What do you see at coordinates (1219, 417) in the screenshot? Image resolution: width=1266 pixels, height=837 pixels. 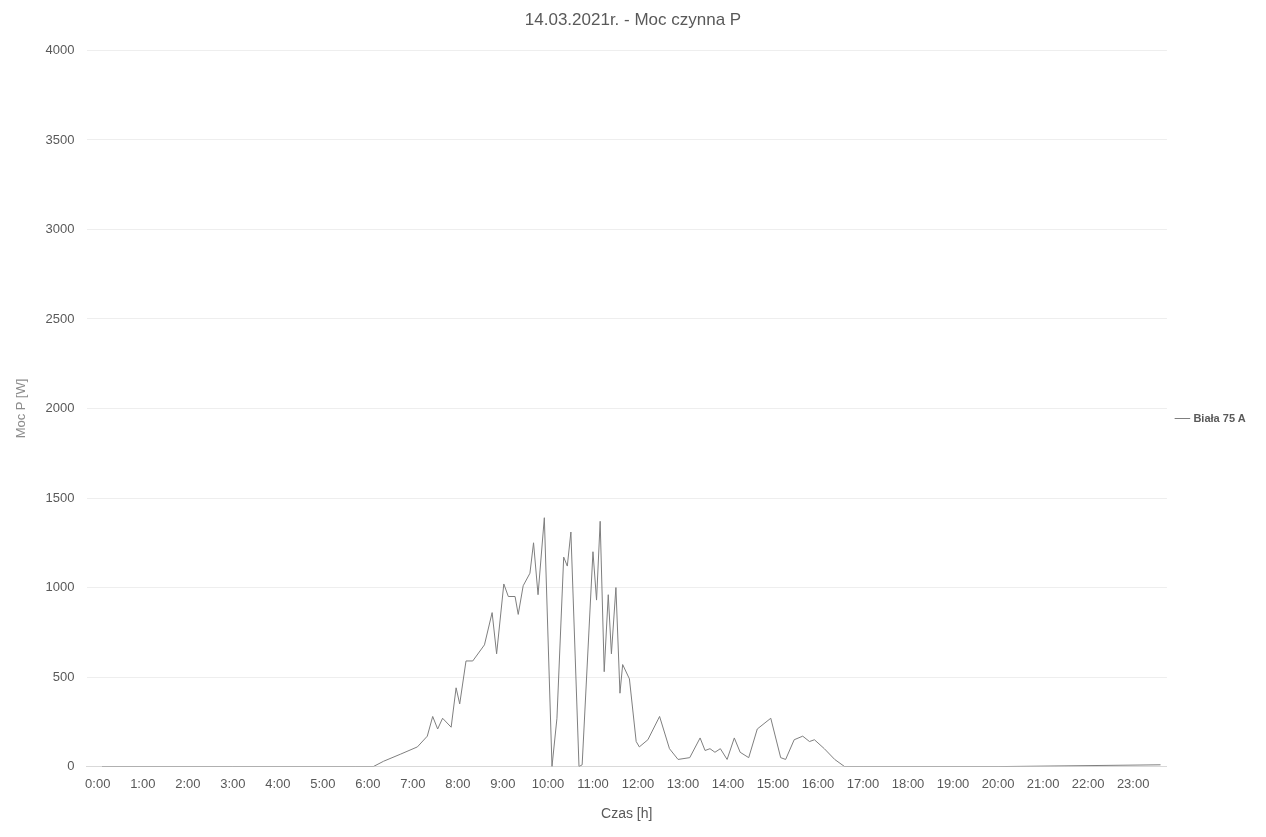 I see `legend-label: Biała 75 A` at bounding box center [1219, 417].